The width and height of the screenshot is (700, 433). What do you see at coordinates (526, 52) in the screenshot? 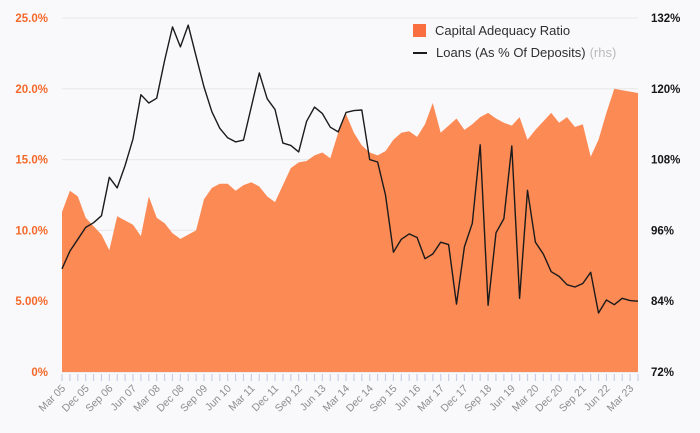
I see `legend-label: Loans (As % Of Deposits) (rhs)` at bounding box center [526, 52].